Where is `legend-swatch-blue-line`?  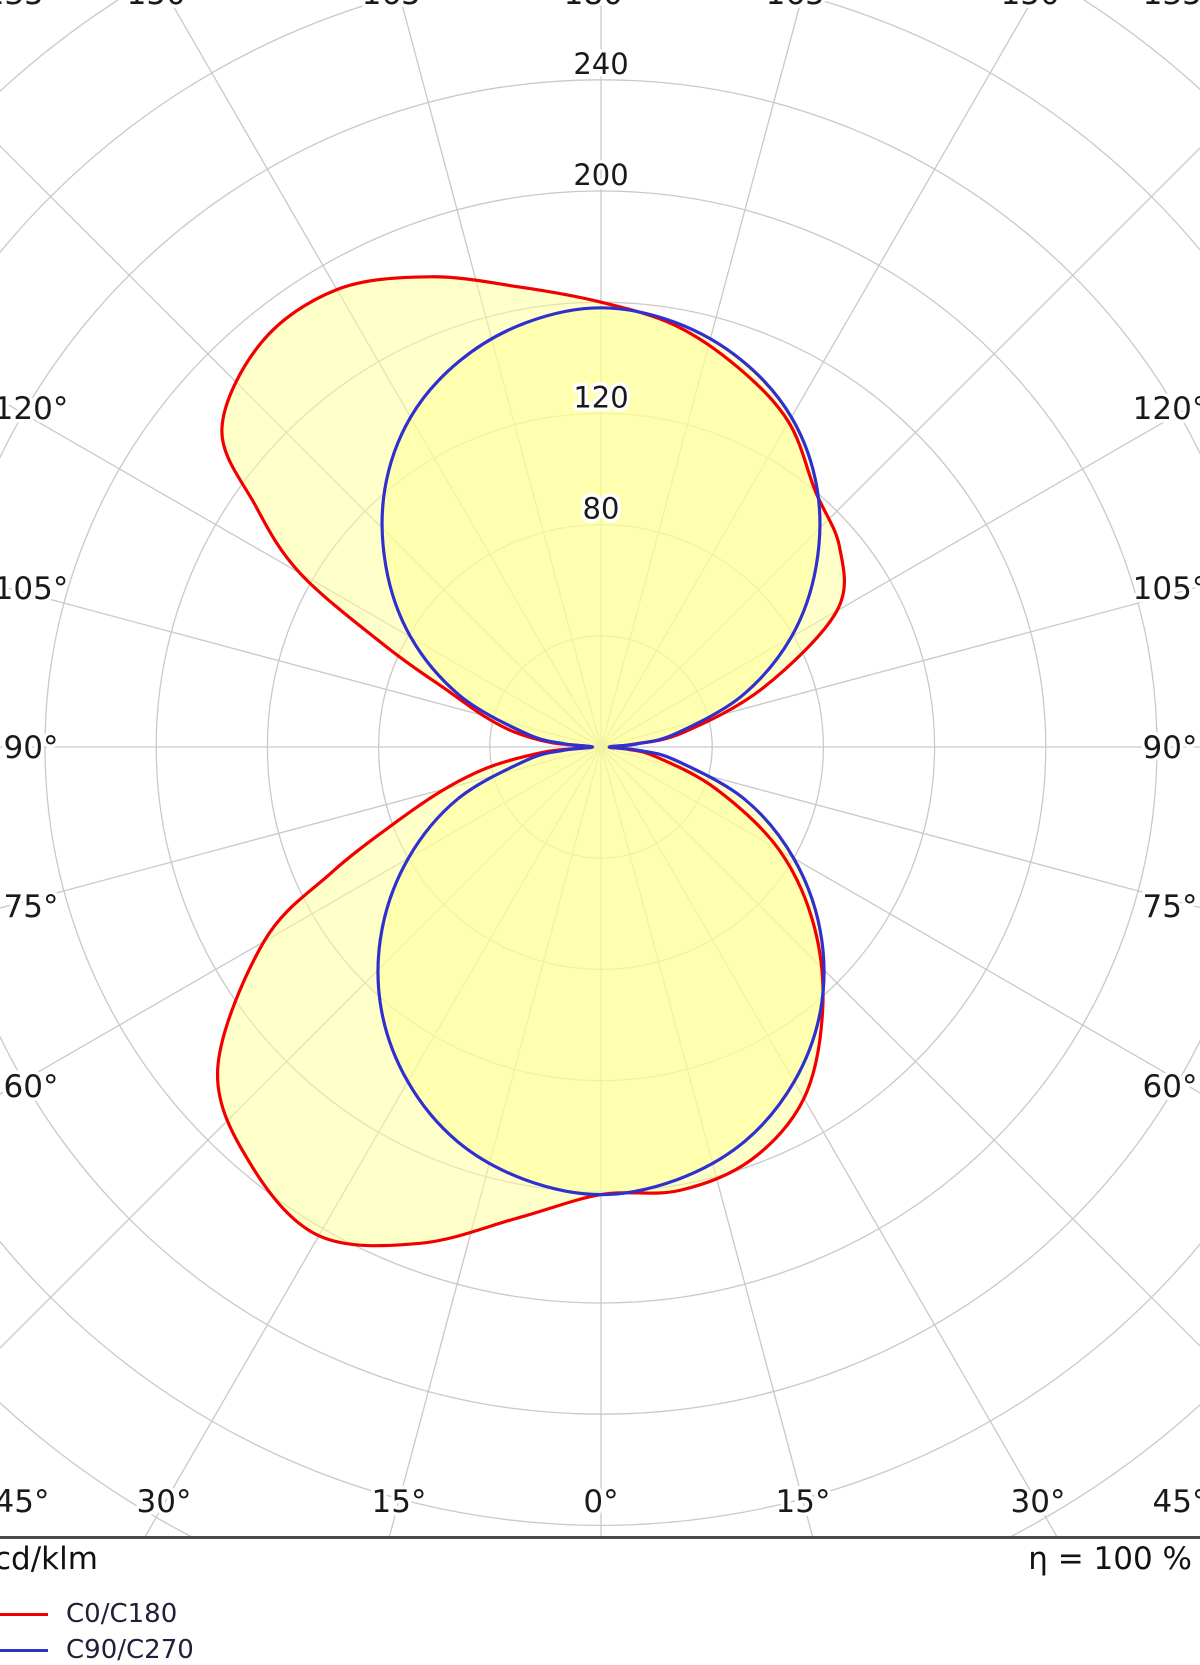 legend-swatch-blue-line is located at coordinates (24, 1650).